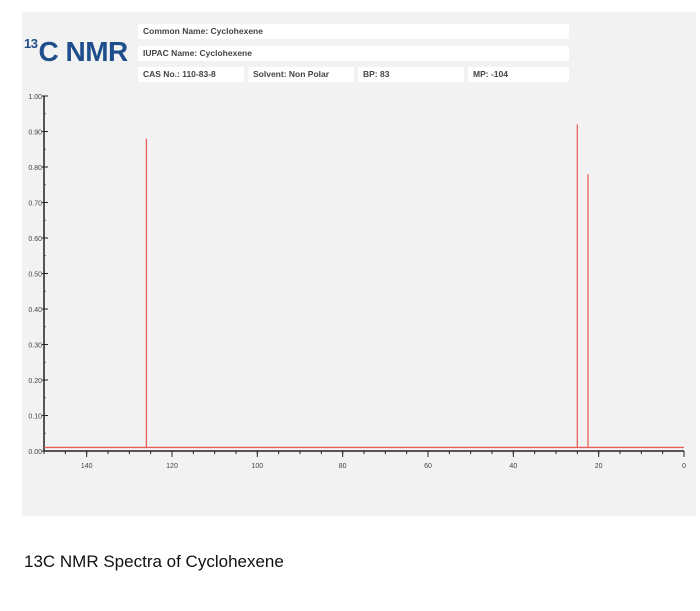 The width and height of the screenshot is (700, 611). Describe the element at coordinates (35, 417) in the screenshot. I see `y-tick-label: 0.10` at that location.